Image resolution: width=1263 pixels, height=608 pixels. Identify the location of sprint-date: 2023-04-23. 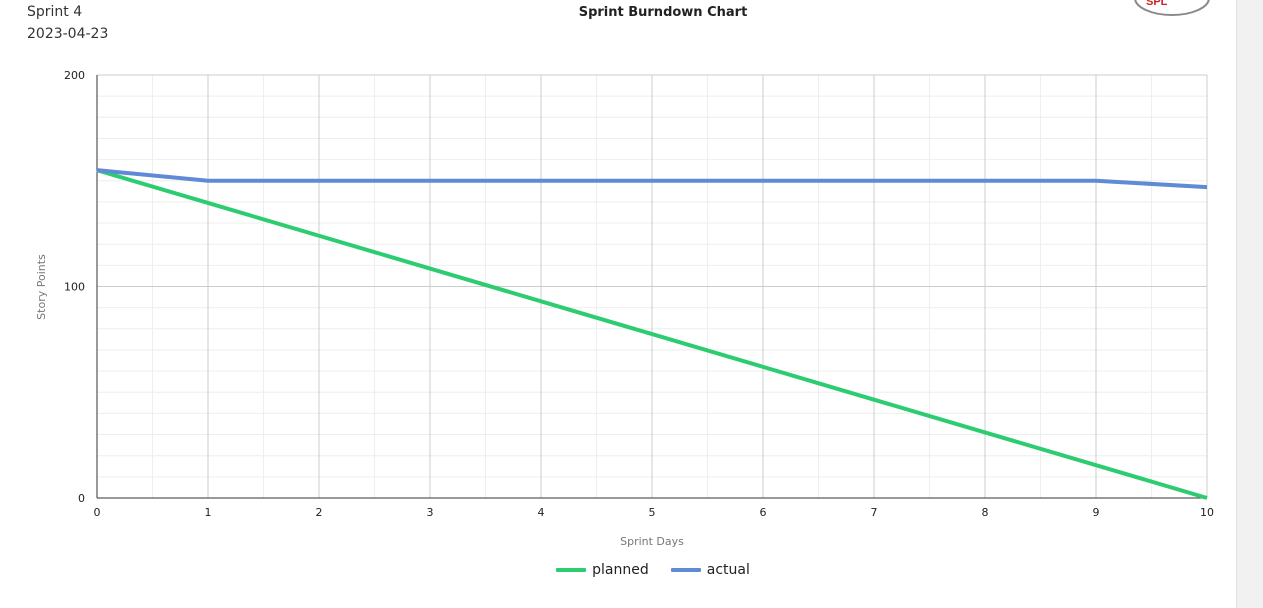
(68, 34).